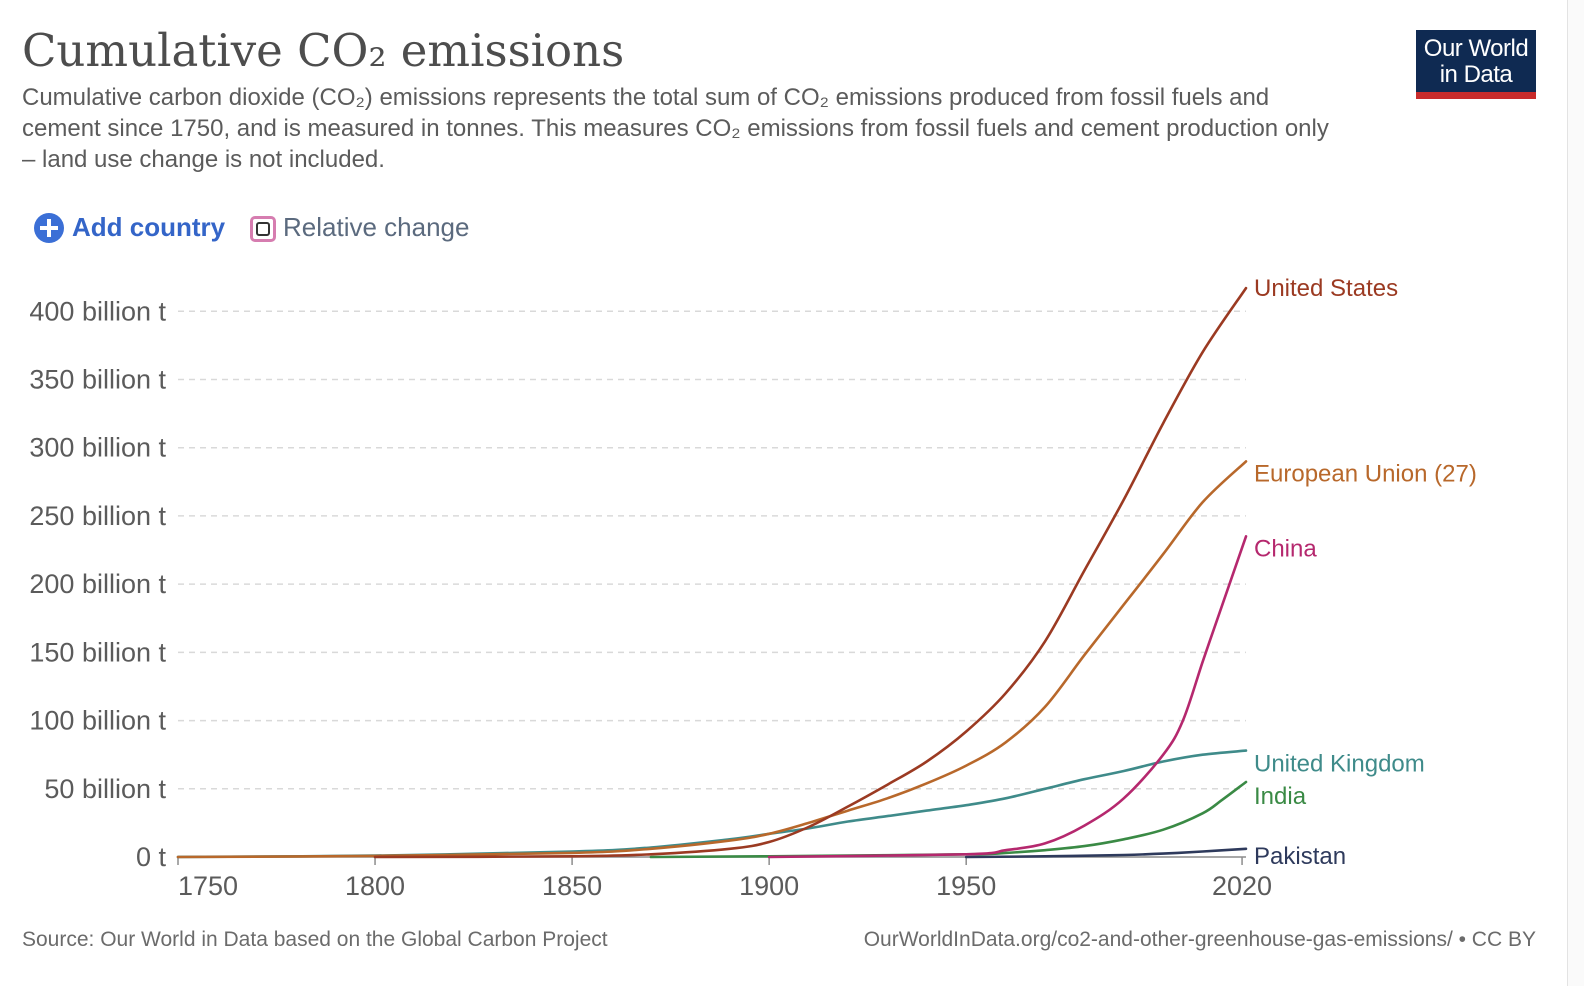 The width and height of the screenshot is (1584, 986). I want to click on owid-logo: Our World in Data, so click(1476, 64).